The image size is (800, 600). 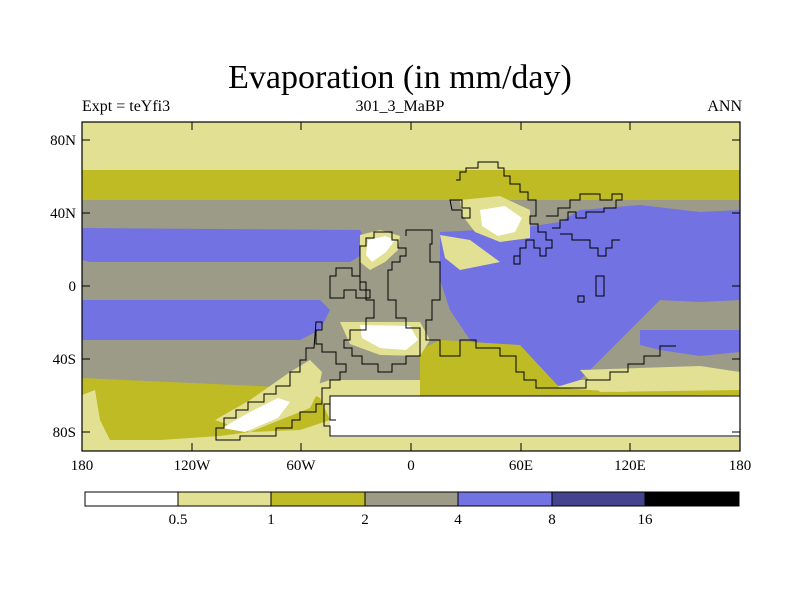 What do you see at coordinates (600, 286) in the screenshot?
I see `coastline-island` at bounding box center [600, 286].